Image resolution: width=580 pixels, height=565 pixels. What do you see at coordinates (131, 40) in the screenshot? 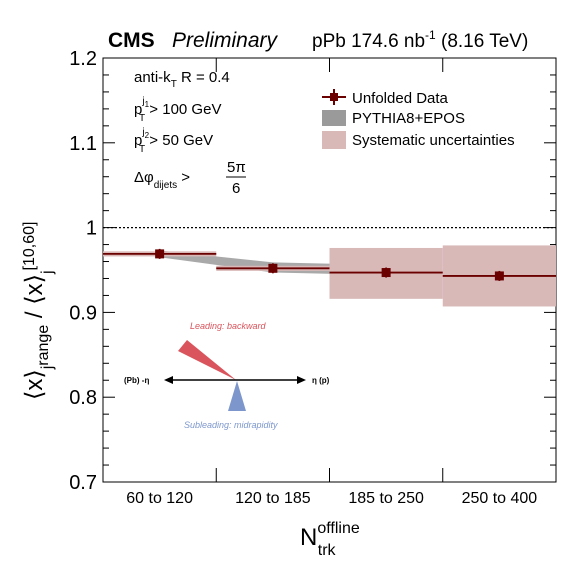
I see `experiment-label: CMS` at bounding box center [131, 40].